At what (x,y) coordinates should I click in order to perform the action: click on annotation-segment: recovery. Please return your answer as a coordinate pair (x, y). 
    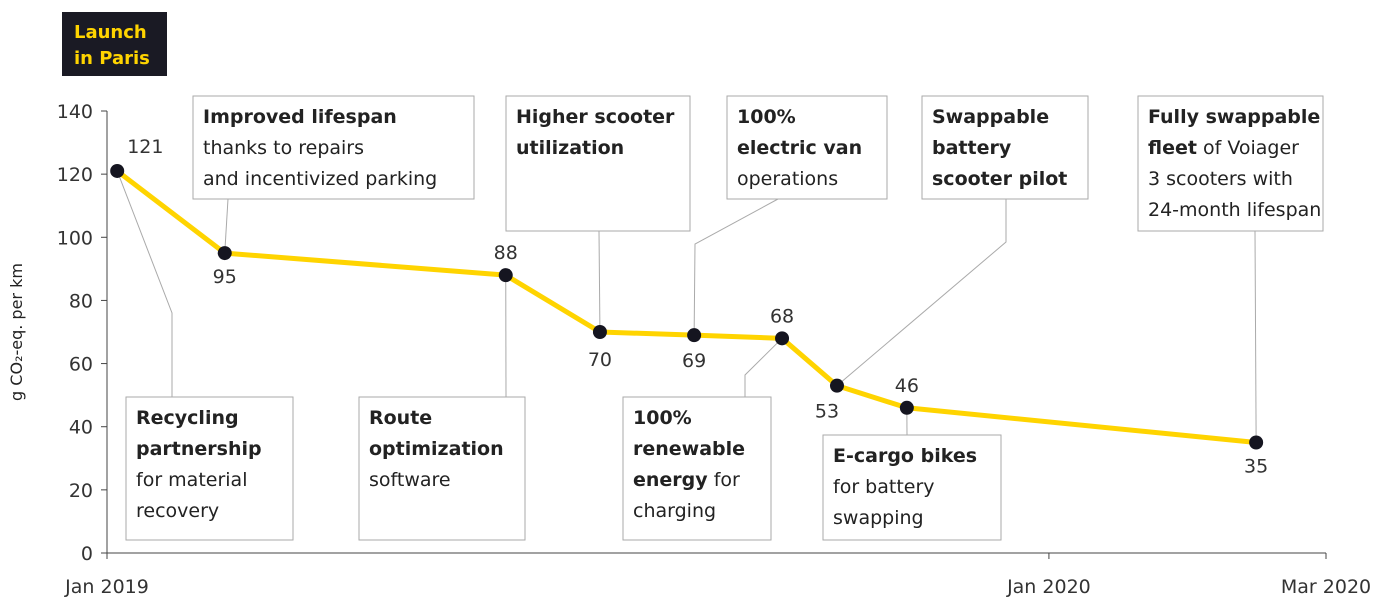
    Looking at the image, I should click on (177, 511).